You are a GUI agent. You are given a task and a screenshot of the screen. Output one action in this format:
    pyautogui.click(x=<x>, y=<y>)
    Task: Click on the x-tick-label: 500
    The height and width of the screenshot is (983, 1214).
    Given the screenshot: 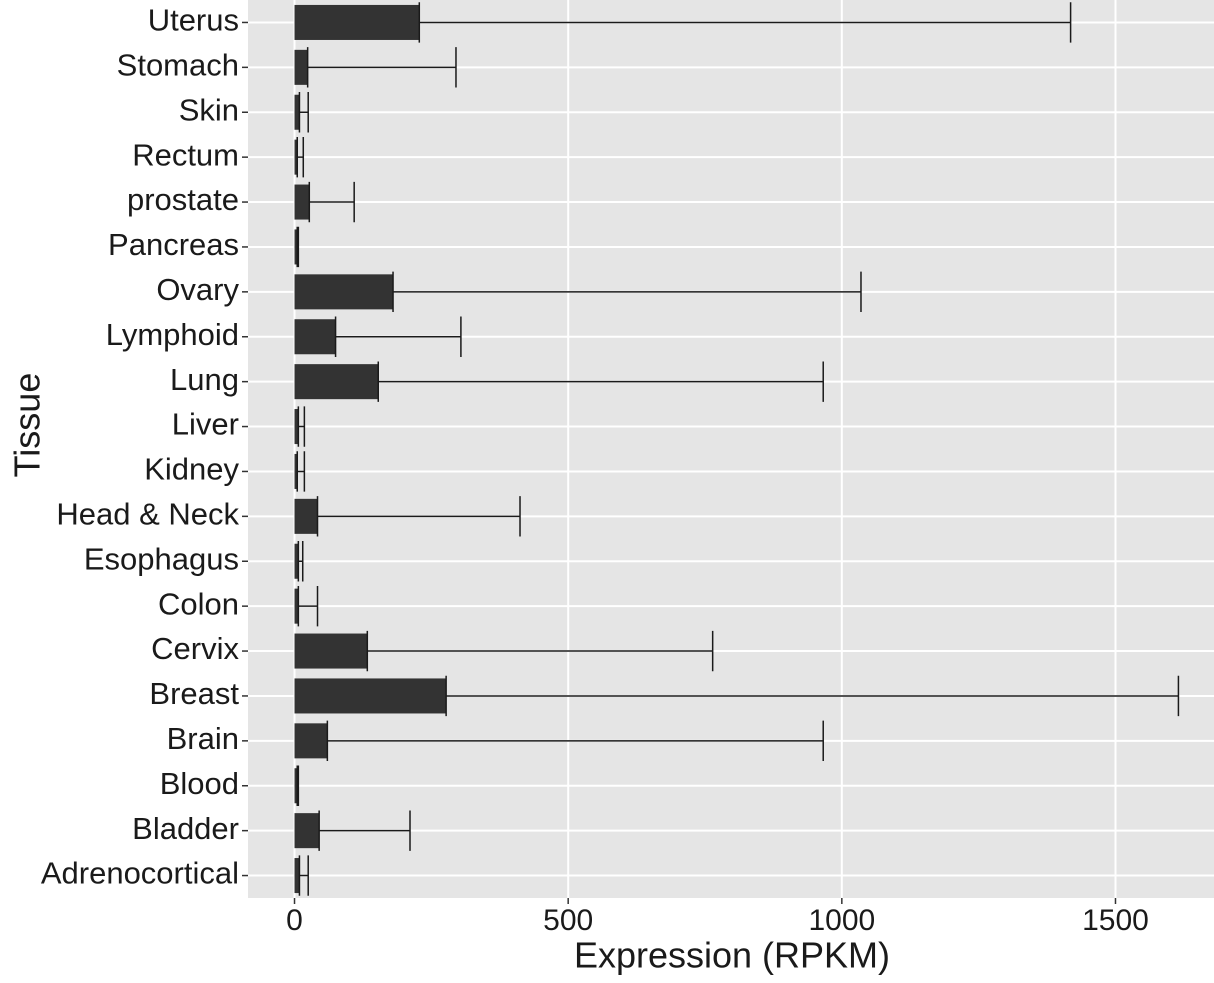 What is the action you would take?
    pyautogui.click(x=568, y=920)
    